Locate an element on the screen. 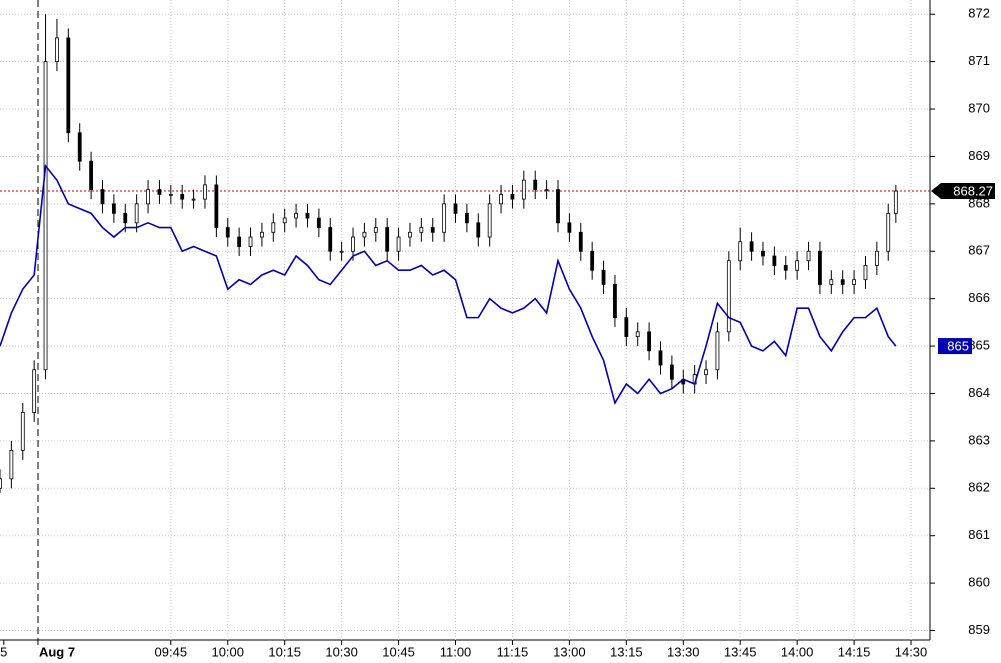 The image size is (1001, 663). x-tick-label: Aug 7 is located at coordinates (57, 651).